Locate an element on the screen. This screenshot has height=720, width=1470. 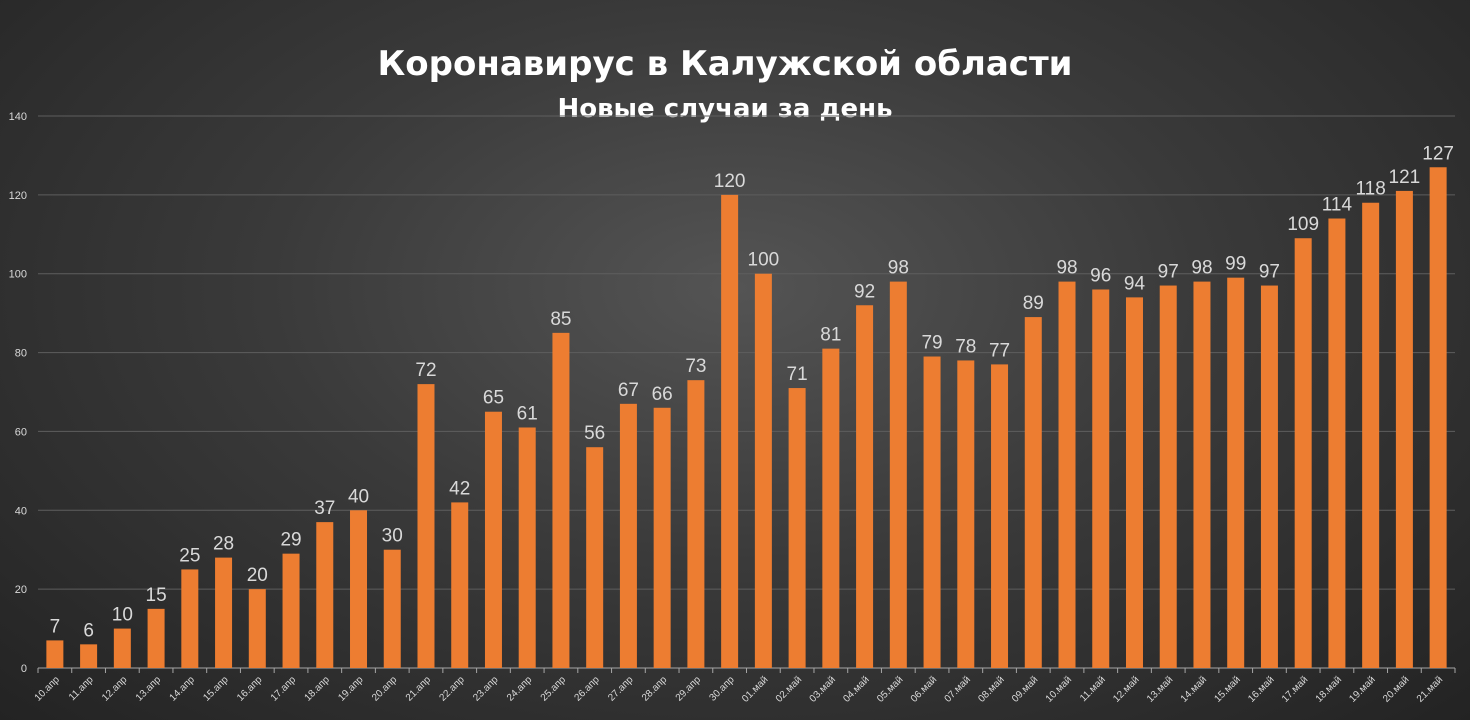
y-tick-label: 140 is located at coordinates (18, 117).